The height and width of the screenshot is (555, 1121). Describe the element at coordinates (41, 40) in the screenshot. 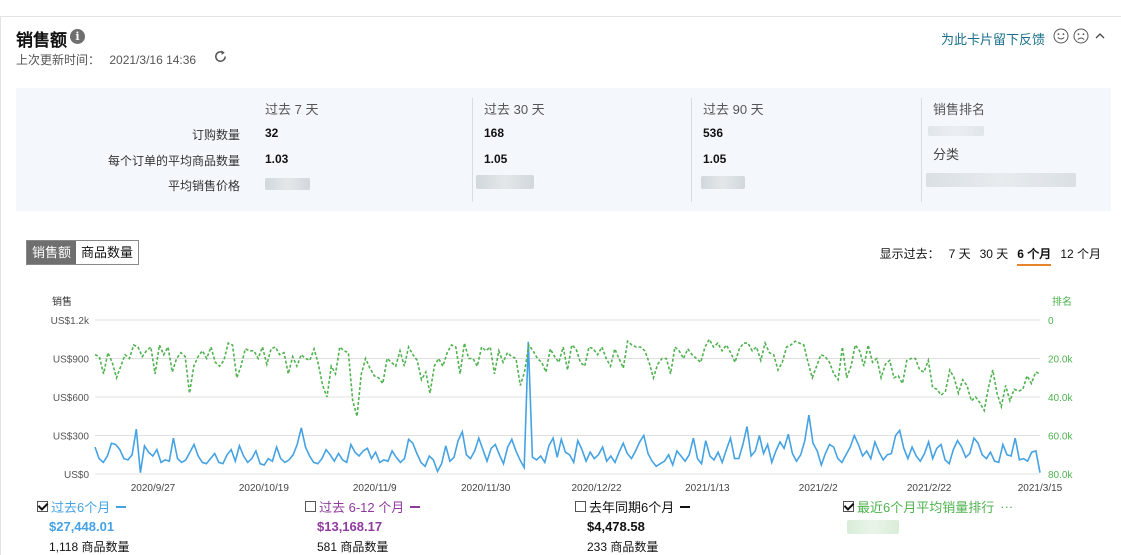

I see `card-title: 销售额` at that location.